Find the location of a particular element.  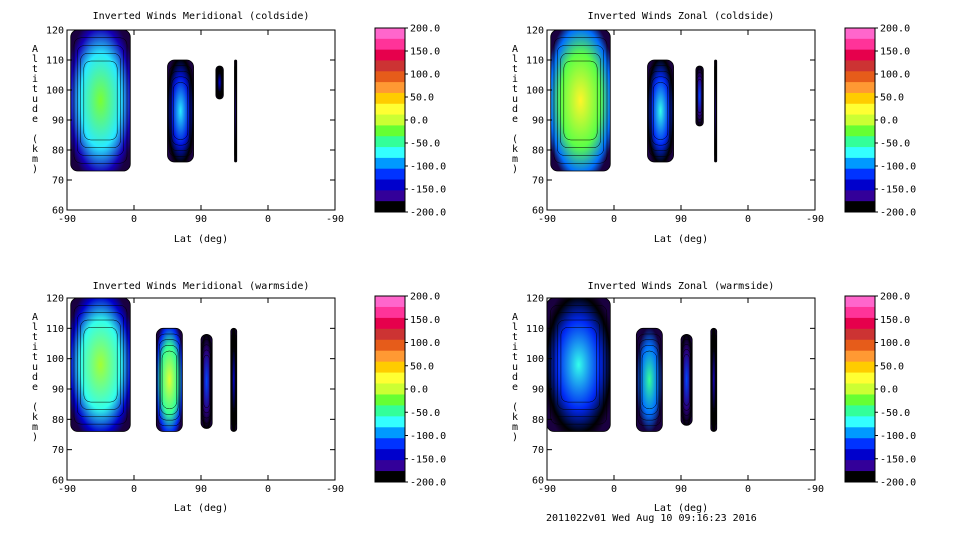

colorbar-label: -150.0 is located at coordinates (428, 459).